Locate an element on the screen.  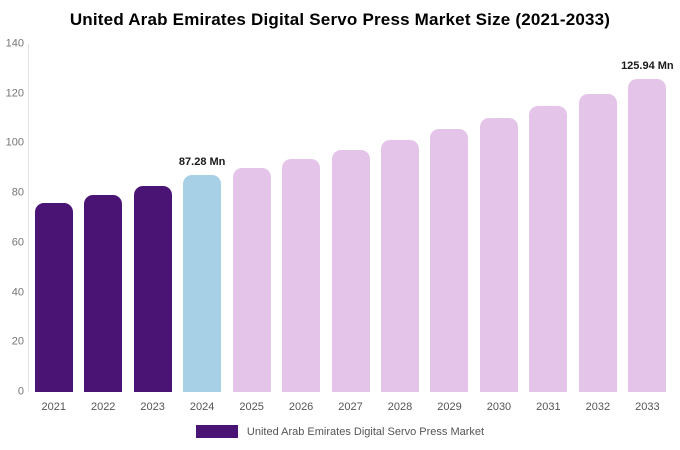
x-axis-label: 2027 is located at coordinates (350, 407).